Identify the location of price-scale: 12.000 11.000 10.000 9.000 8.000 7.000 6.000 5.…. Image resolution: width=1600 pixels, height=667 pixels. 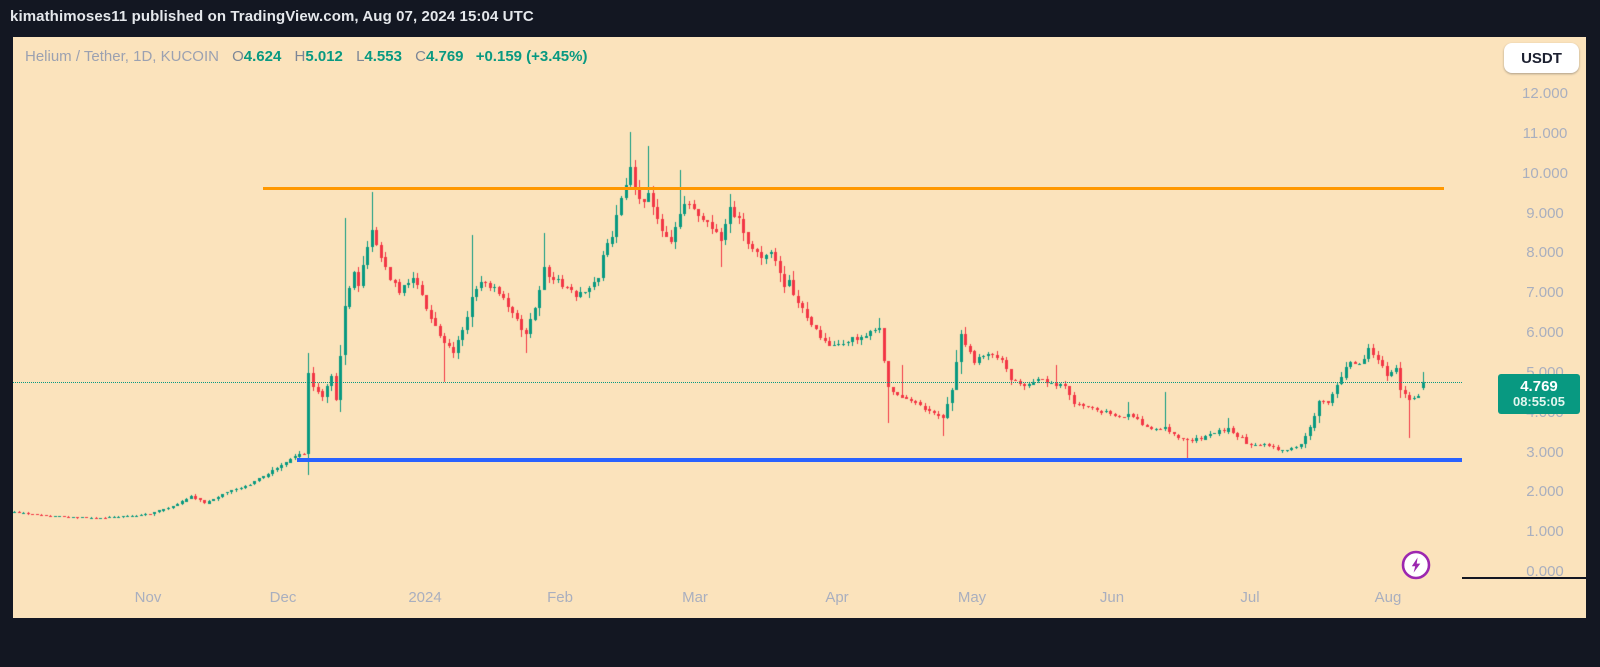
(1530, 308).